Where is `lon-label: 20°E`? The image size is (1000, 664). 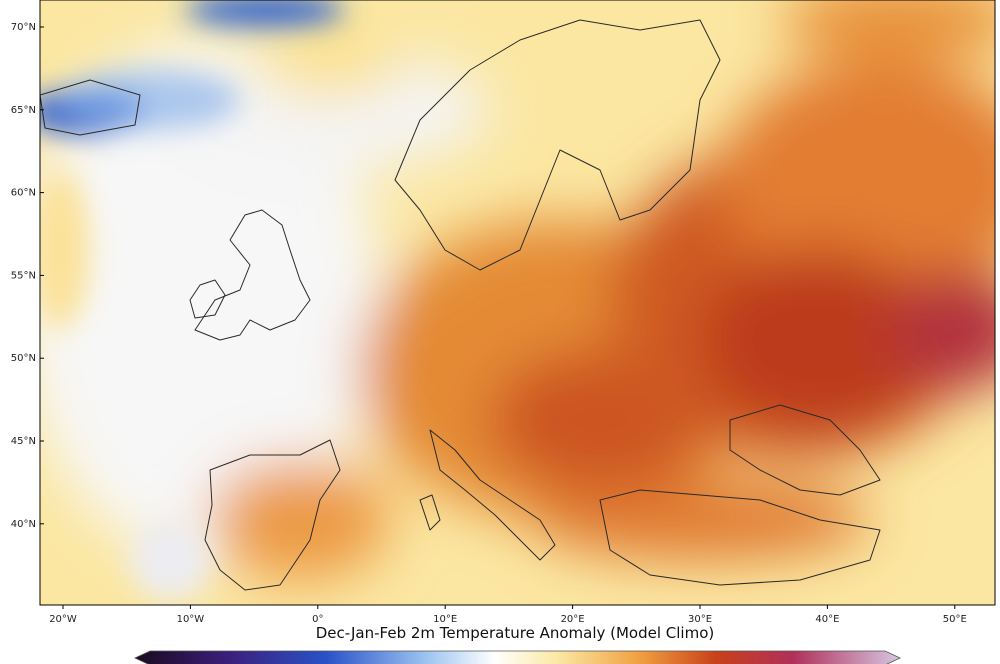
lon-label: 20°E is located at coordinates (573, 619).